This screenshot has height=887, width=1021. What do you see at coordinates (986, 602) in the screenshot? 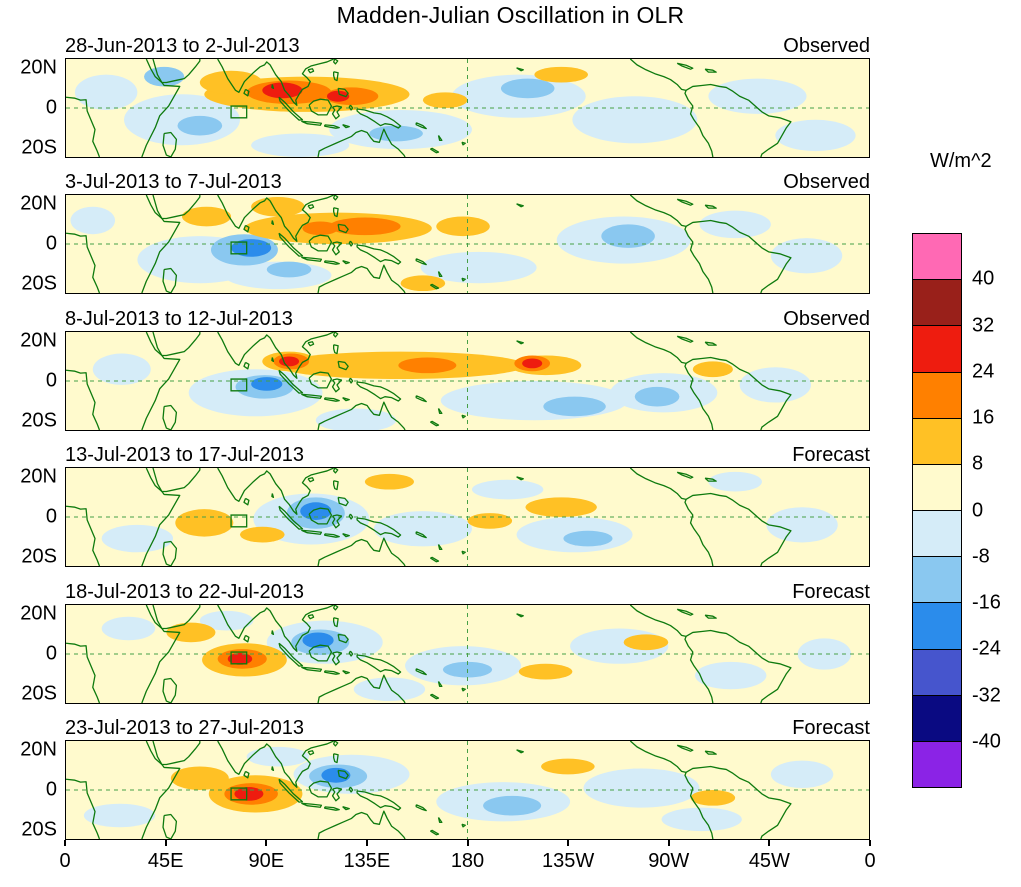
I see `colorbar-tick-label: -16` at bounding box center [986, 602].